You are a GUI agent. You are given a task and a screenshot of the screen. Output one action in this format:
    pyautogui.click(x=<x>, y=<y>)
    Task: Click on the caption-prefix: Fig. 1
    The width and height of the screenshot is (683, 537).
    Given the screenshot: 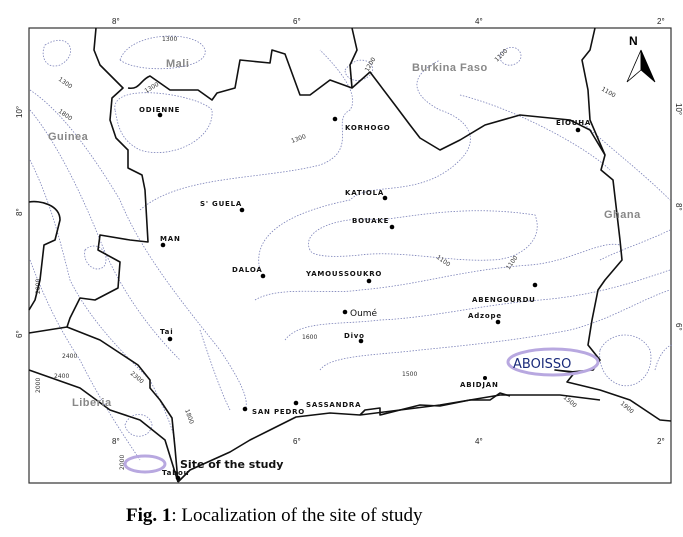 What is the action you would take?
    pyautogui.click(x=149, y=515)
    